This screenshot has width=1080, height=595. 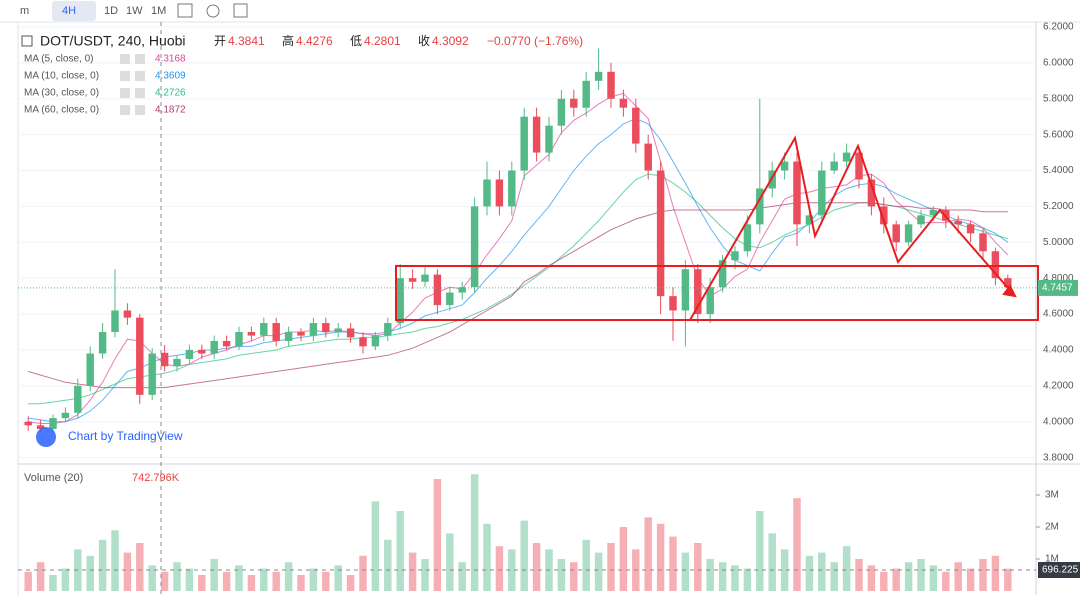 I want to click on ma-name: MA (5, close, 0), so click(x=58, y=59).